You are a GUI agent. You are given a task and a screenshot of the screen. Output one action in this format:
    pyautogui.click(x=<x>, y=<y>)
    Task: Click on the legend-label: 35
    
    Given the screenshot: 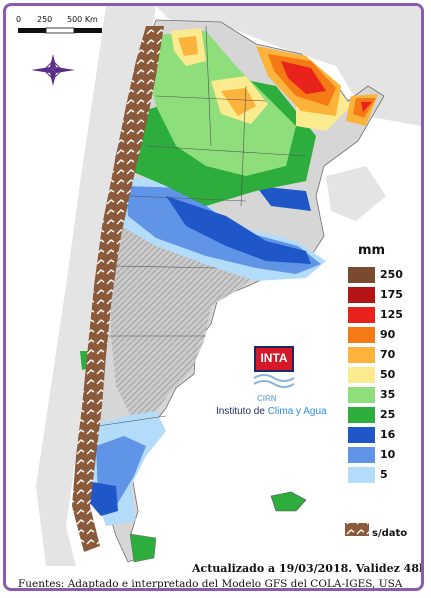 What is the action you would take?
    pyautogui.click(x=388, y=394)
    